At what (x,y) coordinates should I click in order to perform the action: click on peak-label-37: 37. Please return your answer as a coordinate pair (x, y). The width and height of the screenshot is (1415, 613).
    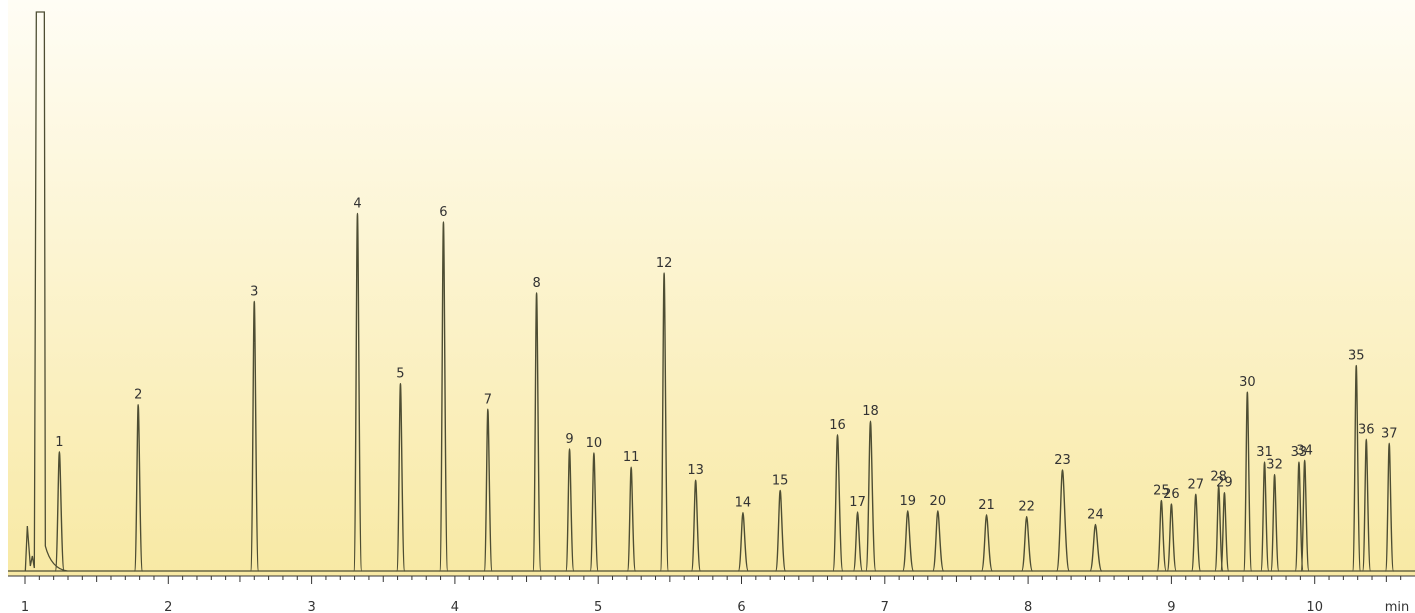
    Looking at the image, I should click on (1389, 433).